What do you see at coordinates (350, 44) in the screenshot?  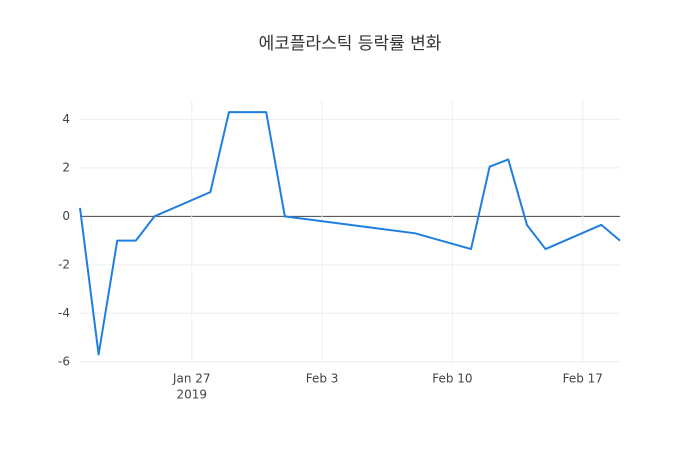 I see `chart-title: 에코플라스틱 등락률 변화` at bounding box center [350, 44].